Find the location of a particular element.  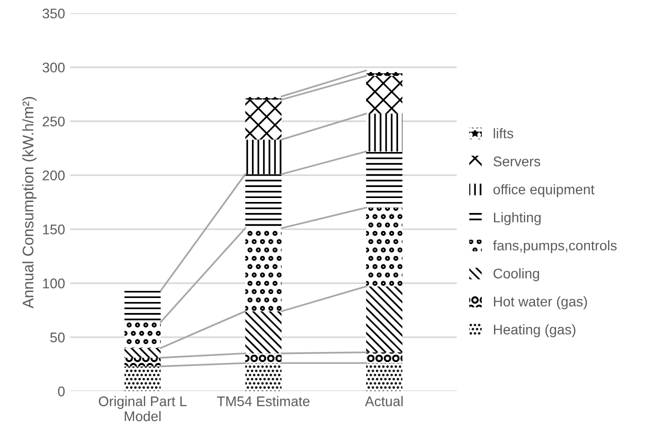

y-axis-title: Annual Consumption (kW.h/m²) is located at coordinates (29, 202).